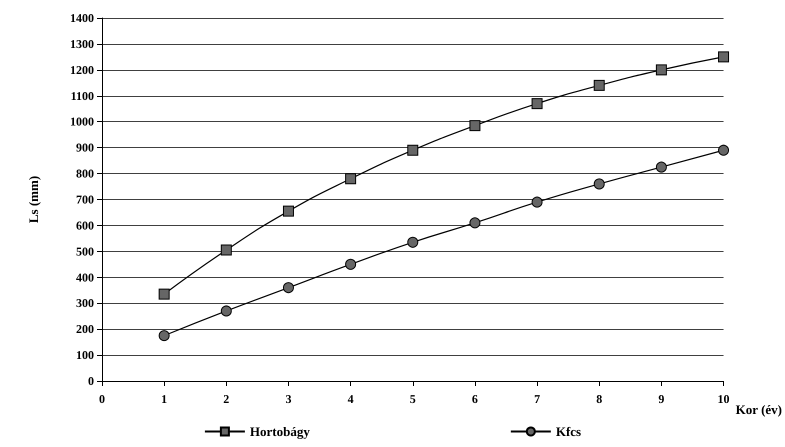 This screenshot has width=785, height=447. Describe the element at coordinates (164, 399) in the screenshot. I see `x-tick-label: 1` at that location.